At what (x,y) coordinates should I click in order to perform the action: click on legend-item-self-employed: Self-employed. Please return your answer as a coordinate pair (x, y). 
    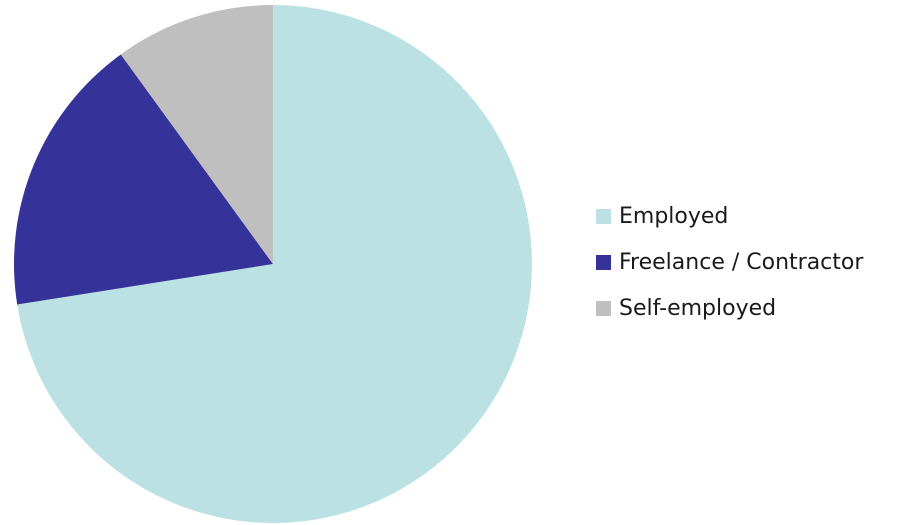
    Looking at the image, I should click on (729, 308).